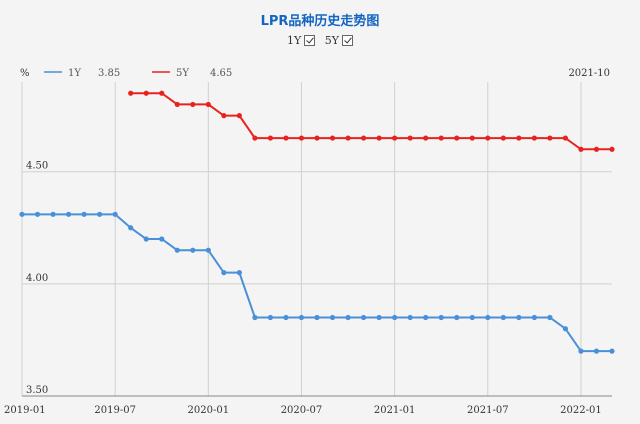  What do you see at coordinates (320, 21) in the screenshot?
I see `chart-title: LPR品种历史走势图` at bounding box center [320, 21].